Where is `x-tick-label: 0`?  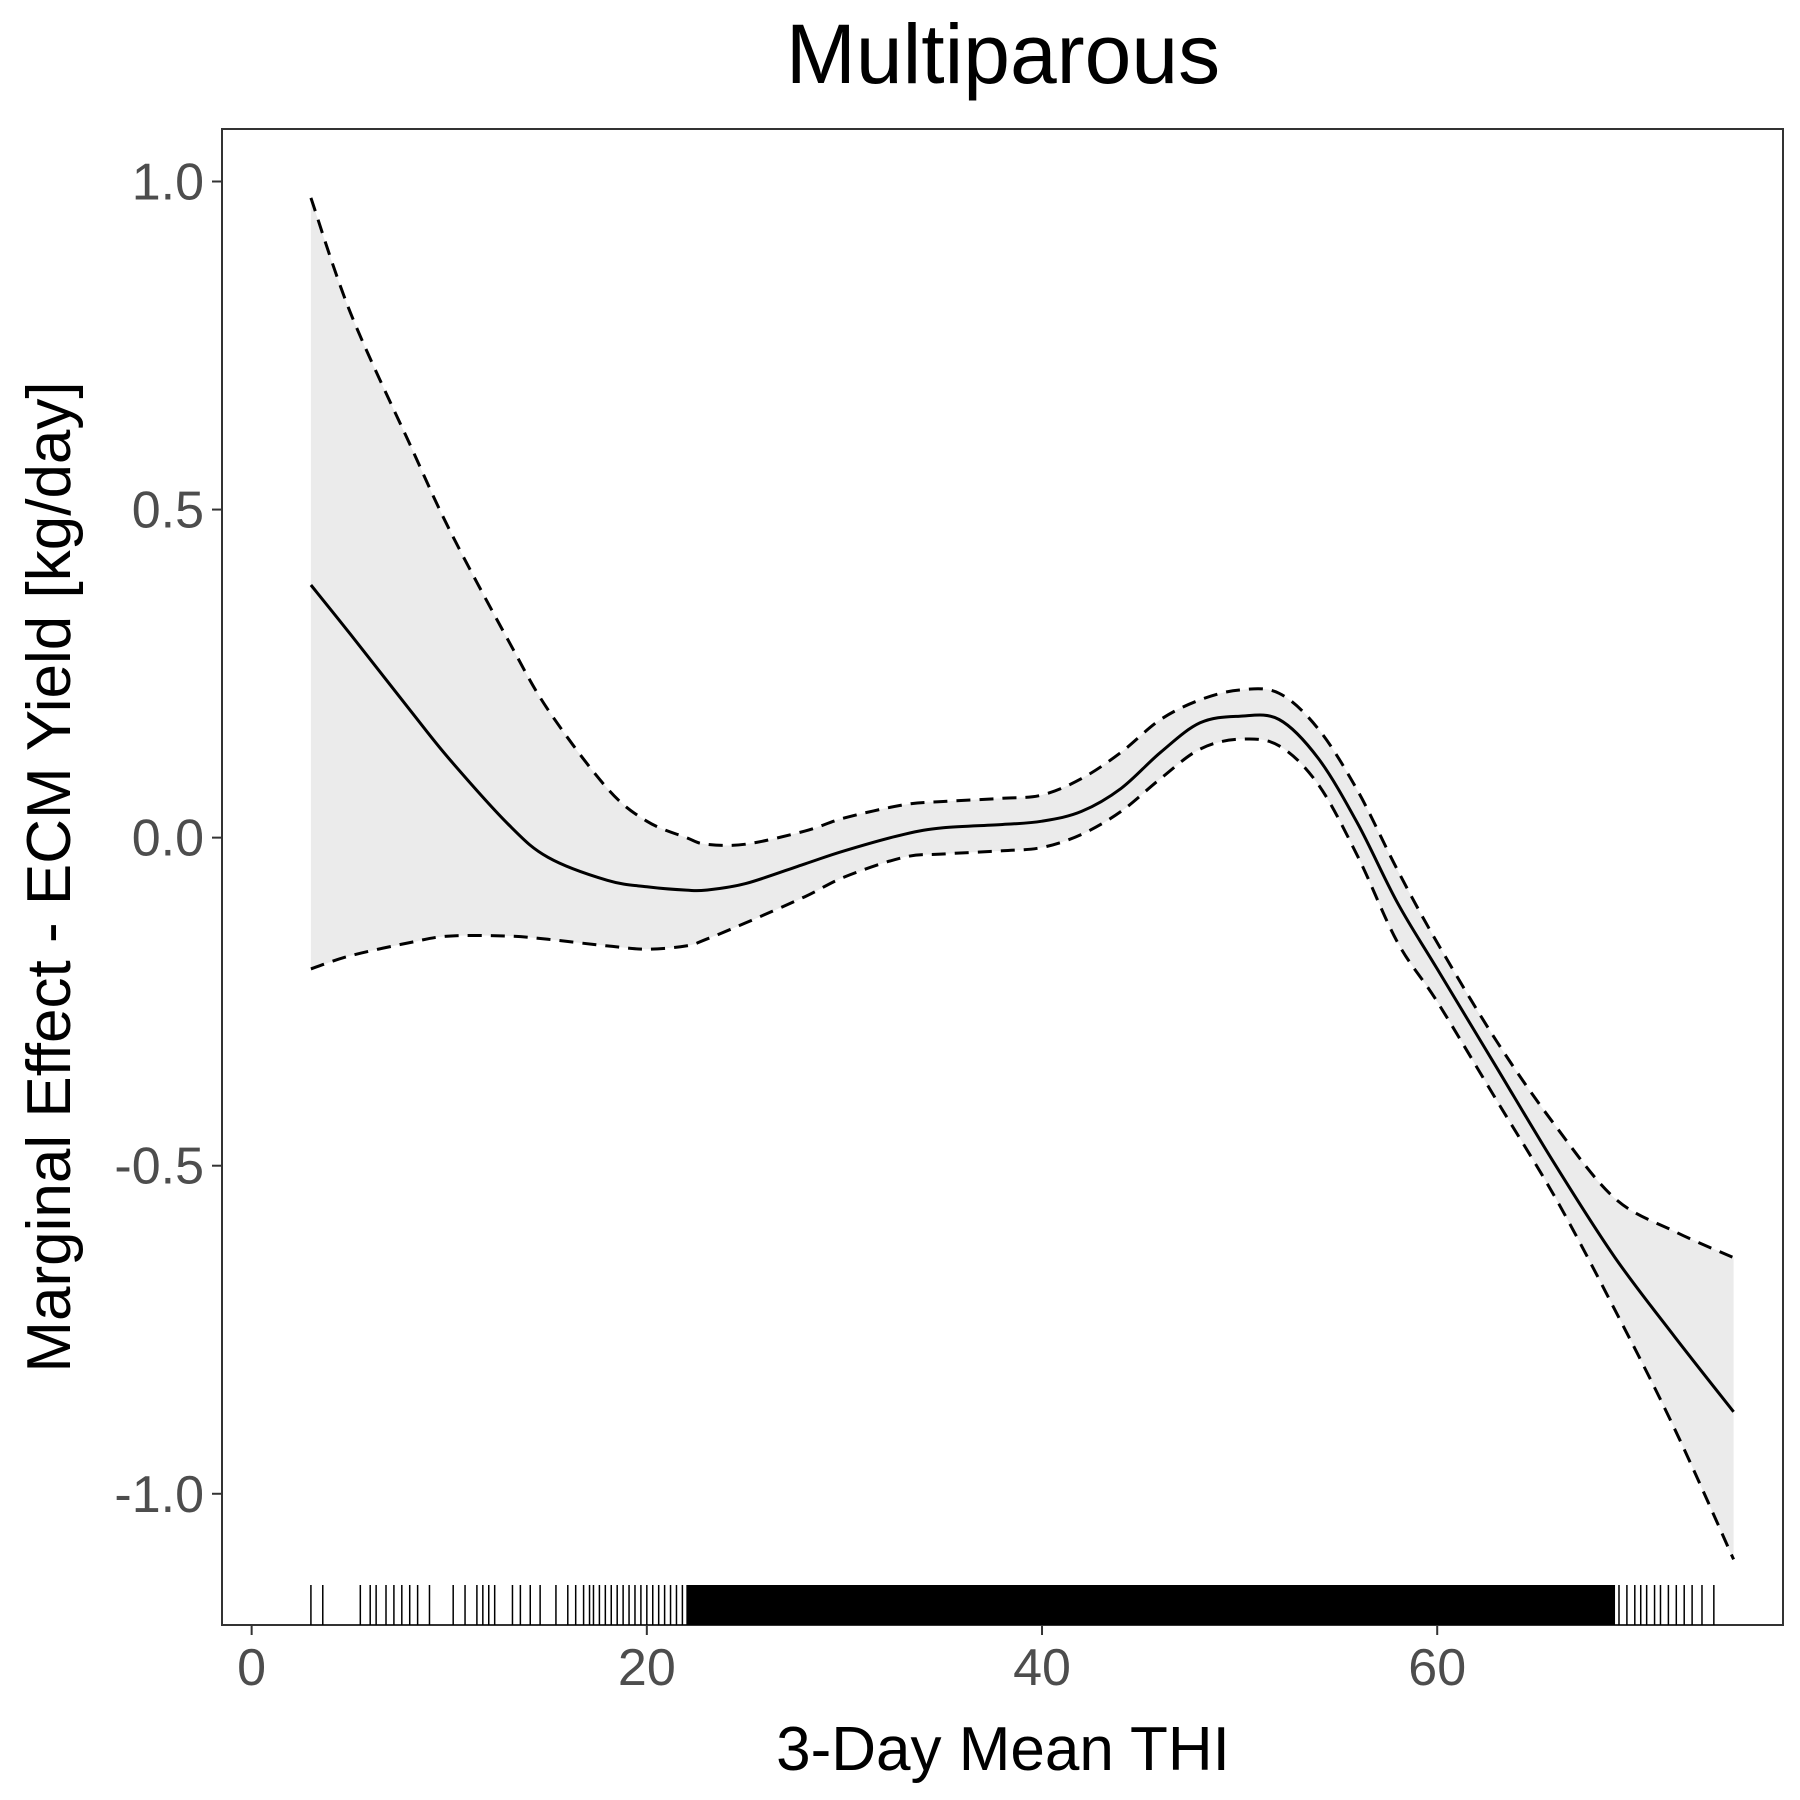 x-tick-label: 0 is located at coordinates (251, 1668).